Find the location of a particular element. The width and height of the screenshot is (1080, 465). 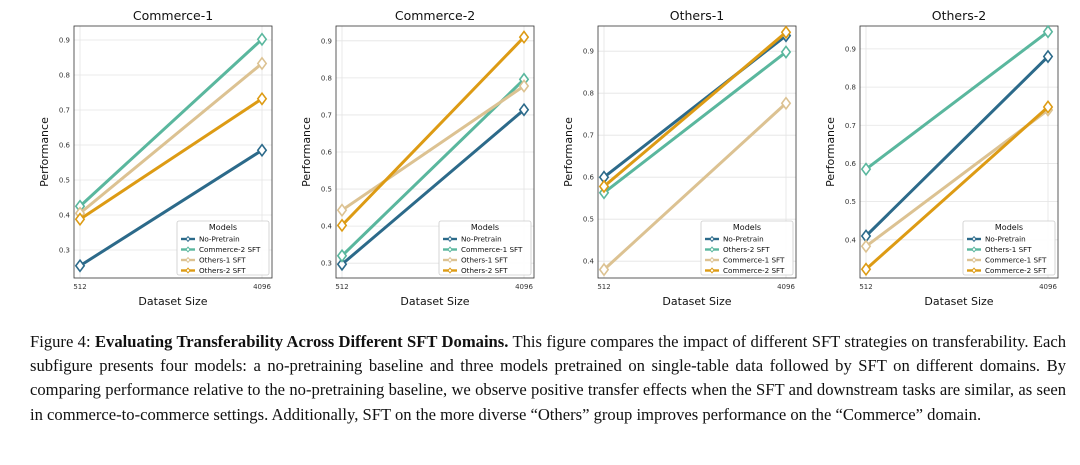

chart-title: Commerce-1 is located at coordinates (173, 15).